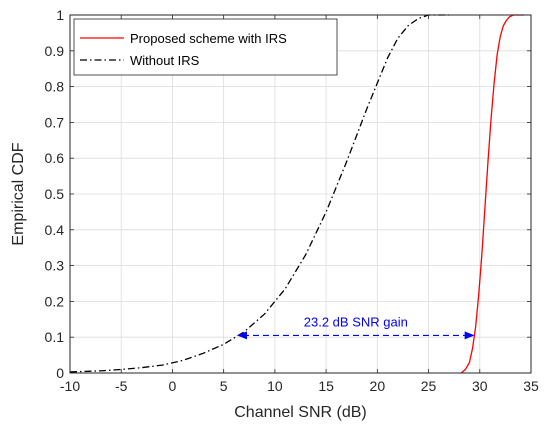  What do you see at coordinates (60, 373) in the screenshot?
I see `y-tick-label: 0` at bounding box center [60, 373].